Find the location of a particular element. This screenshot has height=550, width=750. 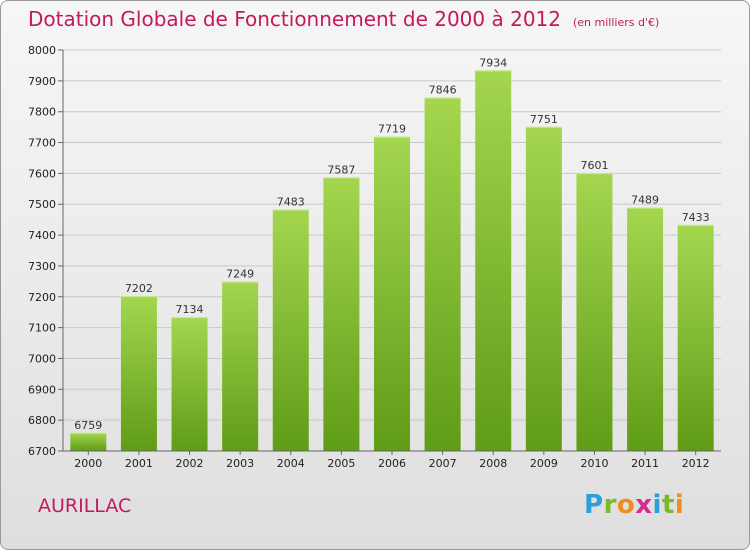

y-tick-label: 7500 is located at coordinates (42, 204).